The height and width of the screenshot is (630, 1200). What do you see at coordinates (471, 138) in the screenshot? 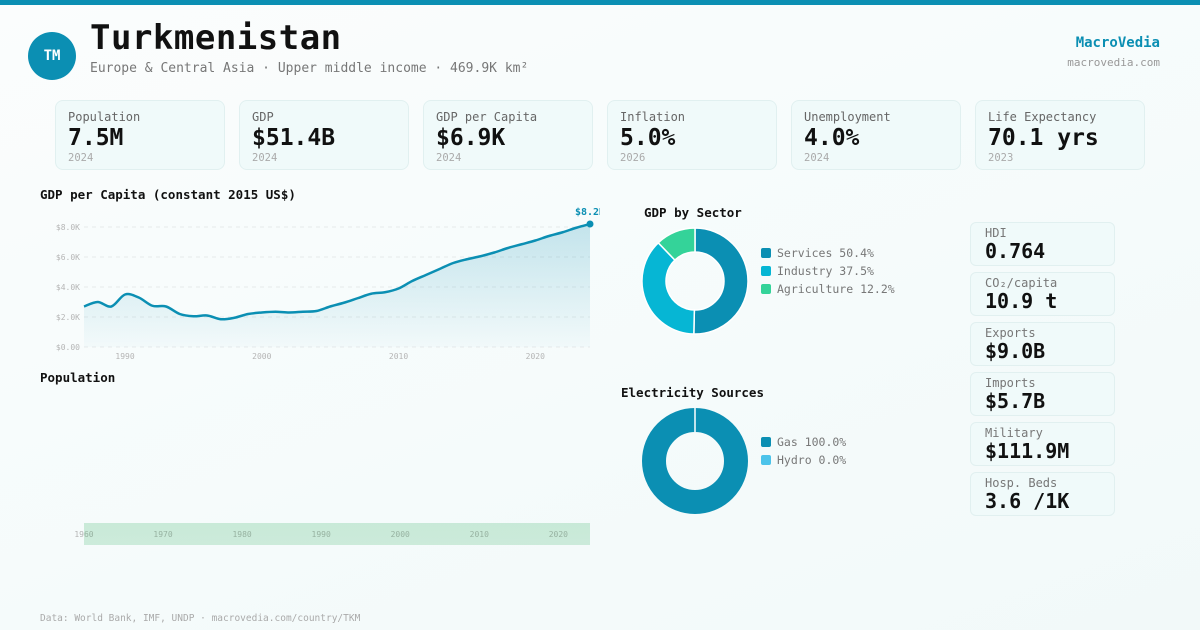
I see `kpi-value: $6.9K` at bounding box center [471, 138].